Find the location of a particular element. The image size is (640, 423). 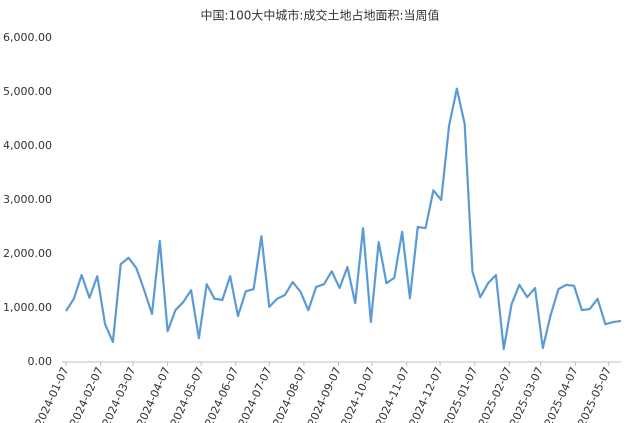

y-tick-label: 5,000.00 is located at coordinates (27, 91).